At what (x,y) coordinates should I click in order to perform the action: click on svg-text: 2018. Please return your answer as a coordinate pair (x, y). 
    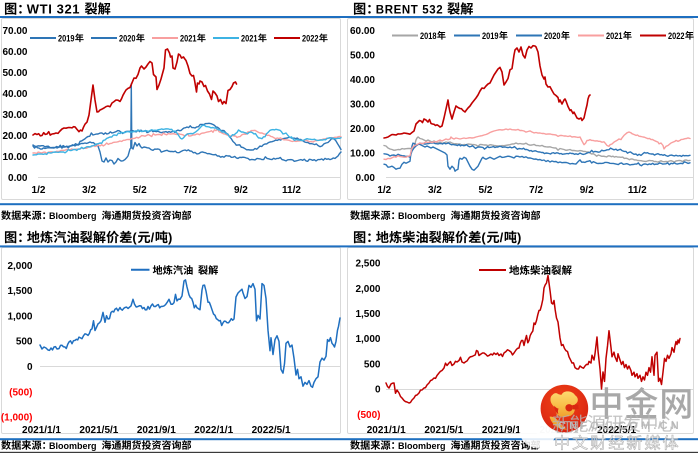
    Looking at the image, I should click on (428, 36).